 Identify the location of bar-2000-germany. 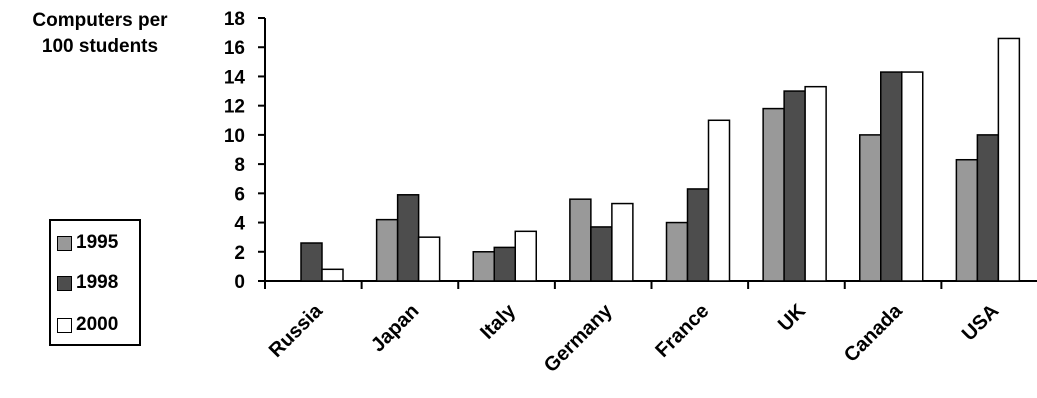
(622, 242).